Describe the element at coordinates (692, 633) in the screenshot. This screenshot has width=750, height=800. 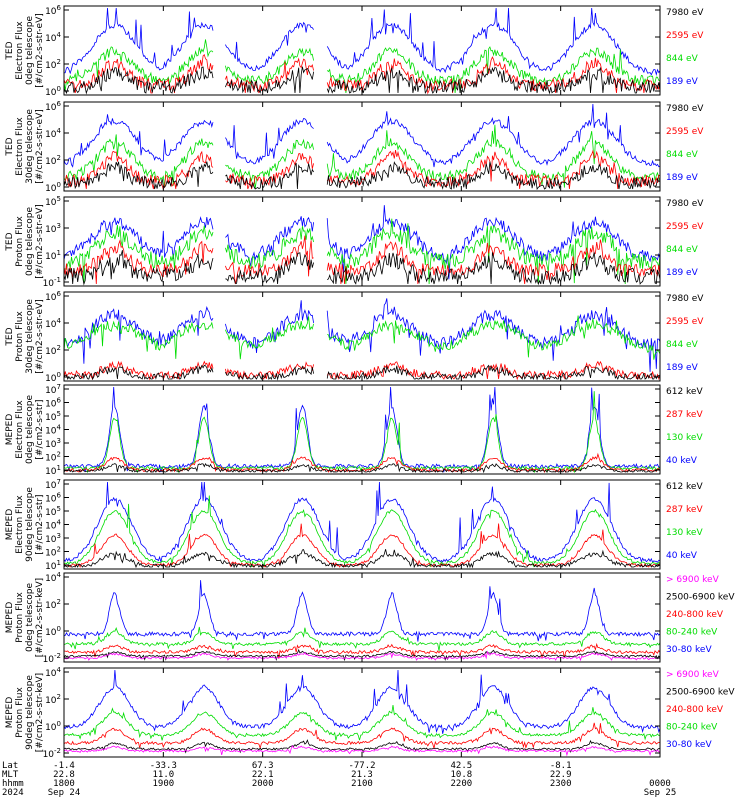
I see `legend-entry: 80-240 keV` at that location.